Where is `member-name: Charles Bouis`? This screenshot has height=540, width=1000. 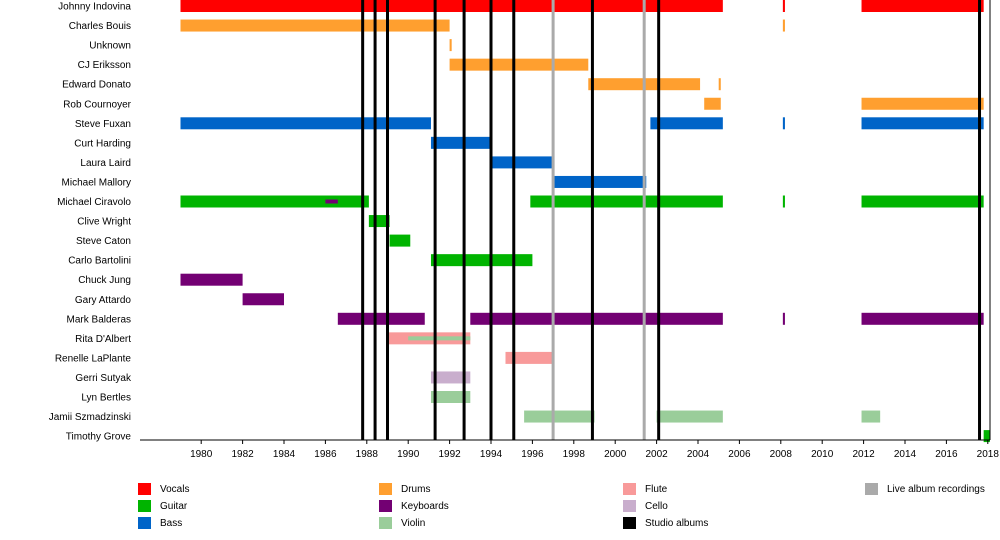 member-name: Charles Bouis is located at coordinates (100, 26).